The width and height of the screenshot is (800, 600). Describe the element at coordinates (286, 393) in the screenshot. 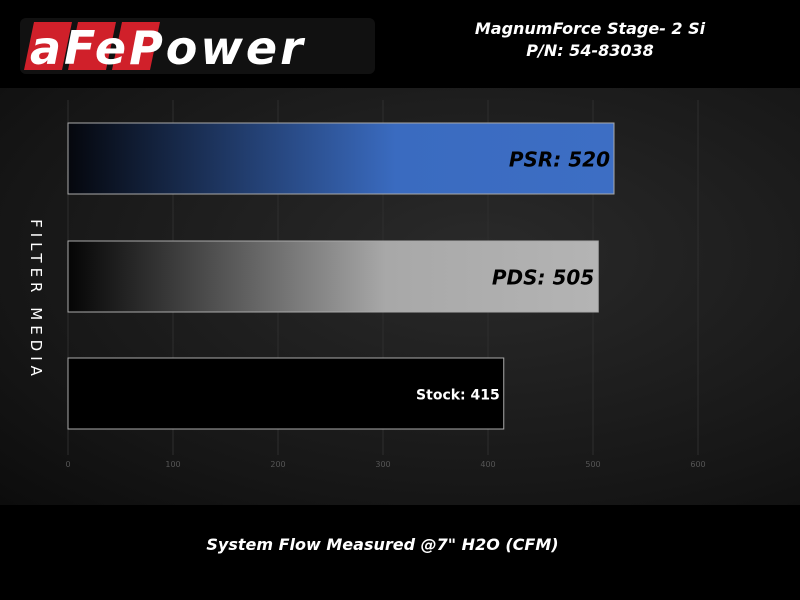

I see `bar-stock` at that location.